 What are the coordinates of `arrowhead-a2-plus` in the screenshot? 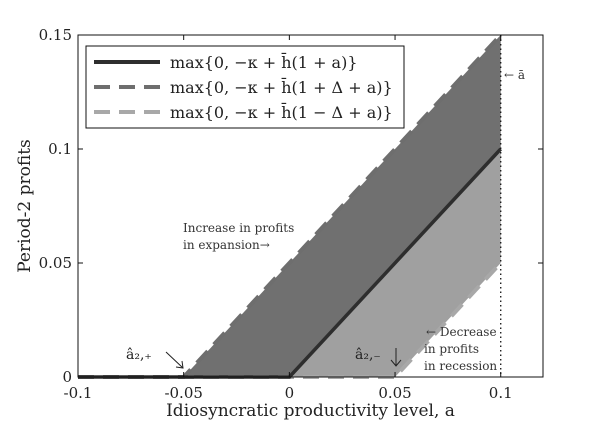 It's located at (179, 364).